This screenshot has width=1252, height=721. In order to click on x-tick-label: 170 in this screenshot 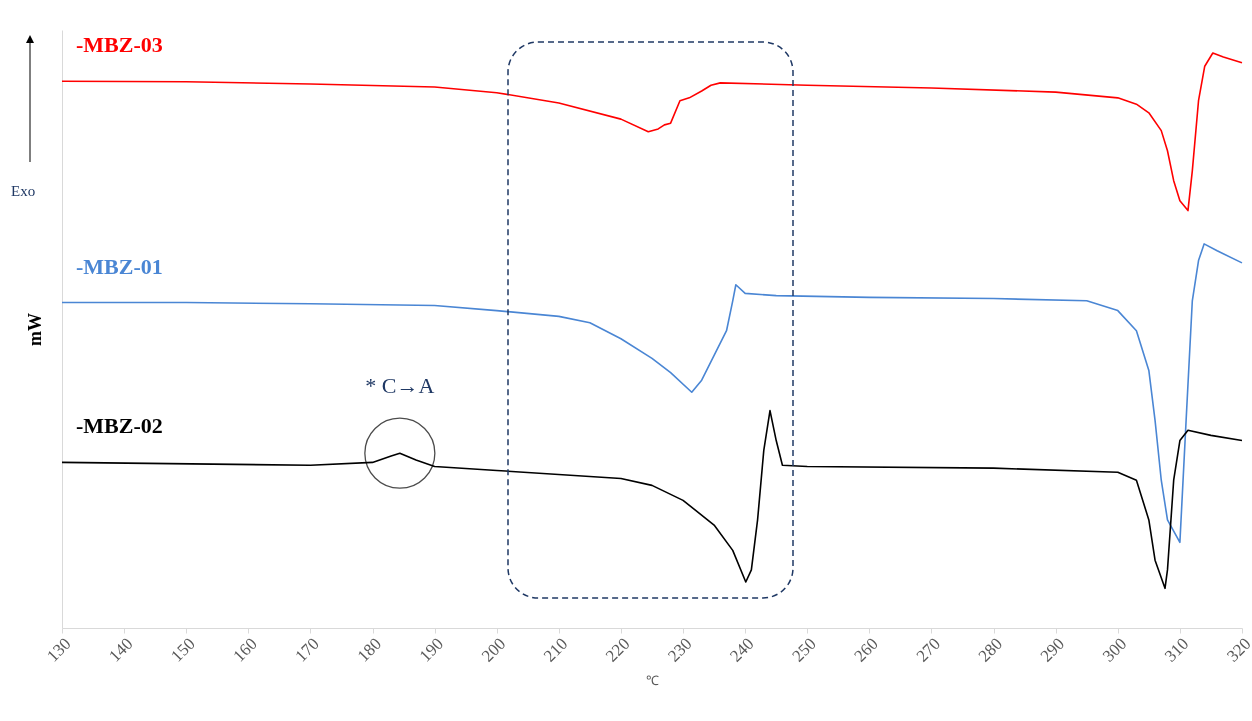, I will do `click(307, 650)`.